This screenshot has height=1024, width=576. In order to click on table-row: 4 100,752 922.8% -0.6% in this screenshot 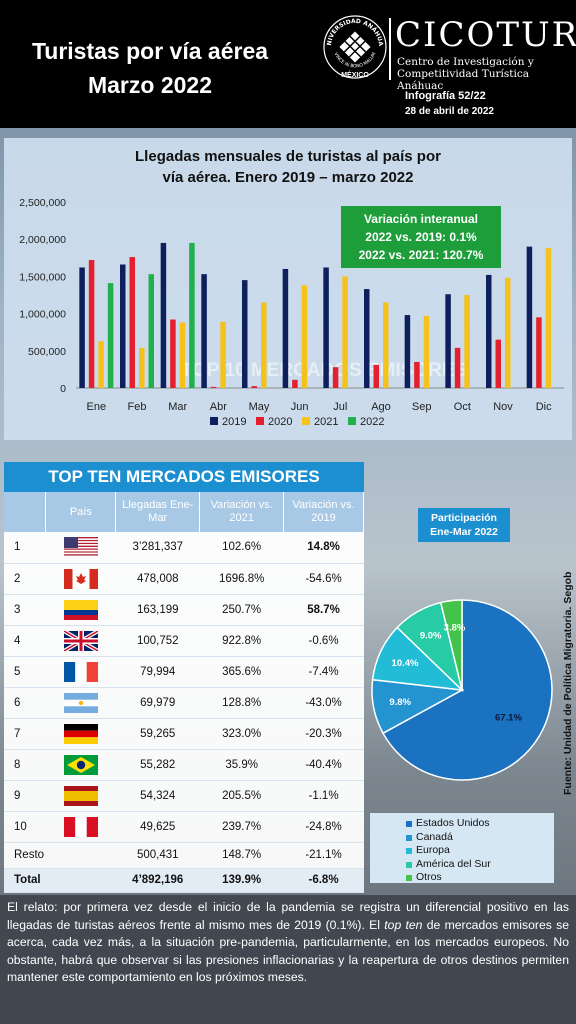, I will do `click(184, 641)`.